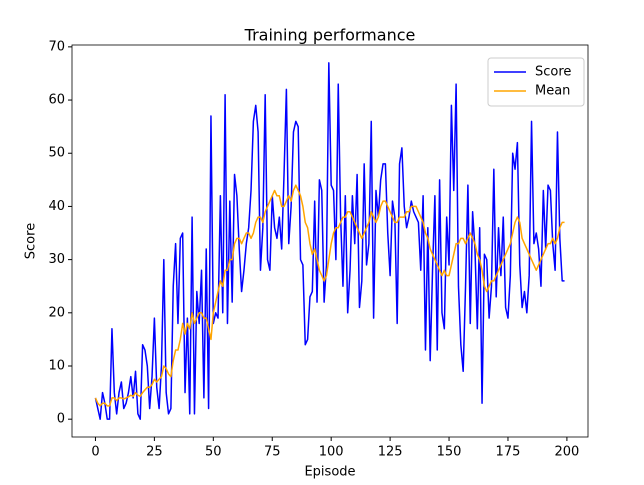  Describe the element at coordinates (331, 452) in the screenshot. I see `x-tick-label: 100` at that location.